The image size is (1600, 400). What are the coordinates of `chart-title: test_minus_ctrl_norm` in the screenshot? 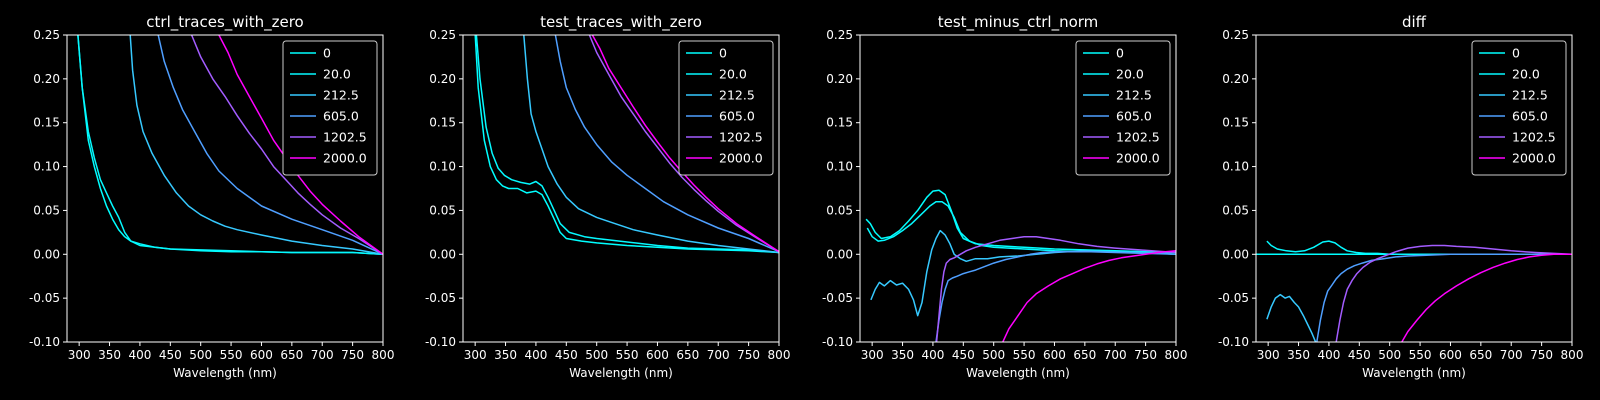 It's located at (1018, 22).